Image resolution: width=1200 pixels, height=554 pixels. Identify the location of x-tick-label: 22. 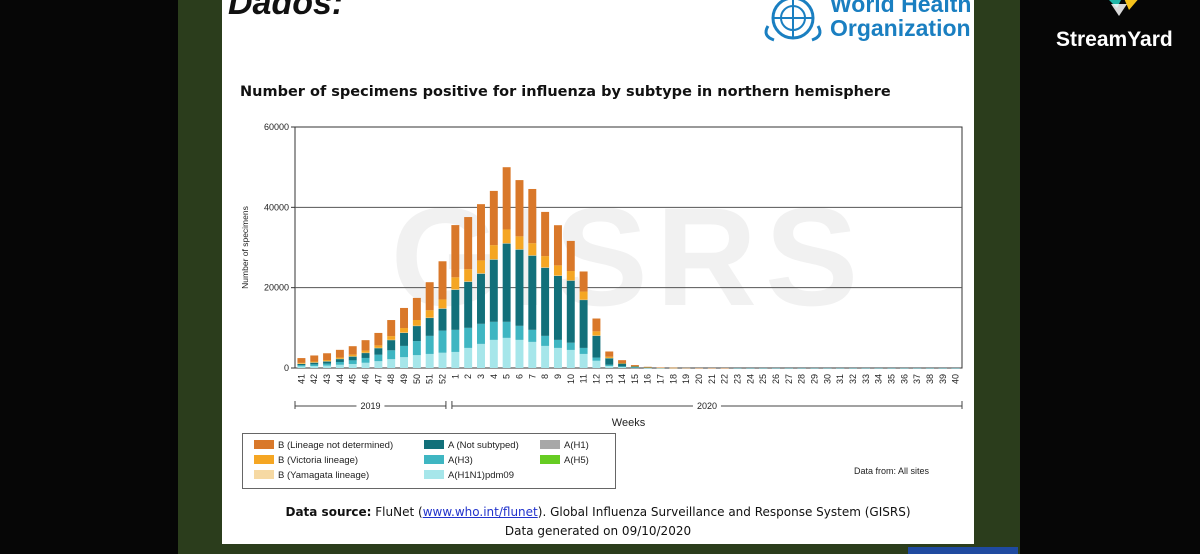
(725, 379).